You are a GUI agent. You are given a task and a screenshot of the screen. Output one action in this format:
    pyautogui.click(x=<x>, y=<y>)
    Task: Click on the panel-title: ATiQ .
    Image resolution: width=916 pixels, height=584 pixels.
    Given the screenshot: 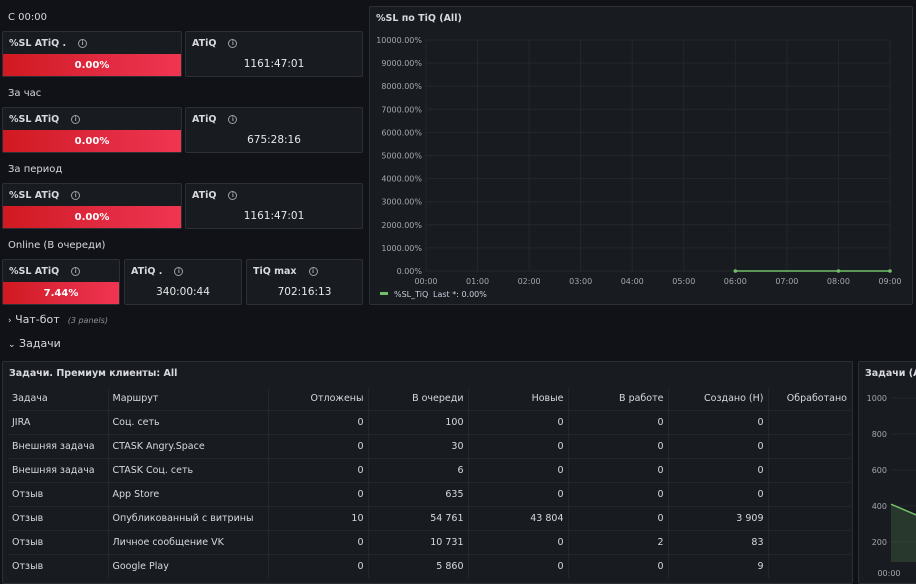 What is the action you would take?
    pyautogui.click(x=147, y=271)
    